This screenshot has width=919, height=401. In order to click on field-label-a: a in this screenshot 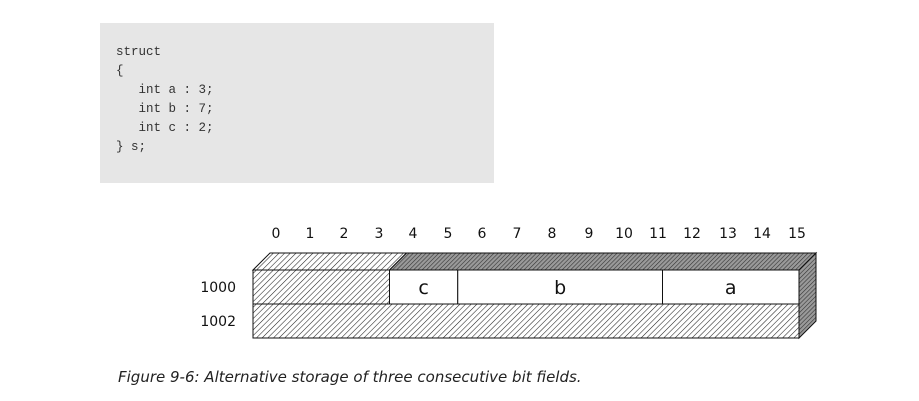, I will do `click(731, 288)`.